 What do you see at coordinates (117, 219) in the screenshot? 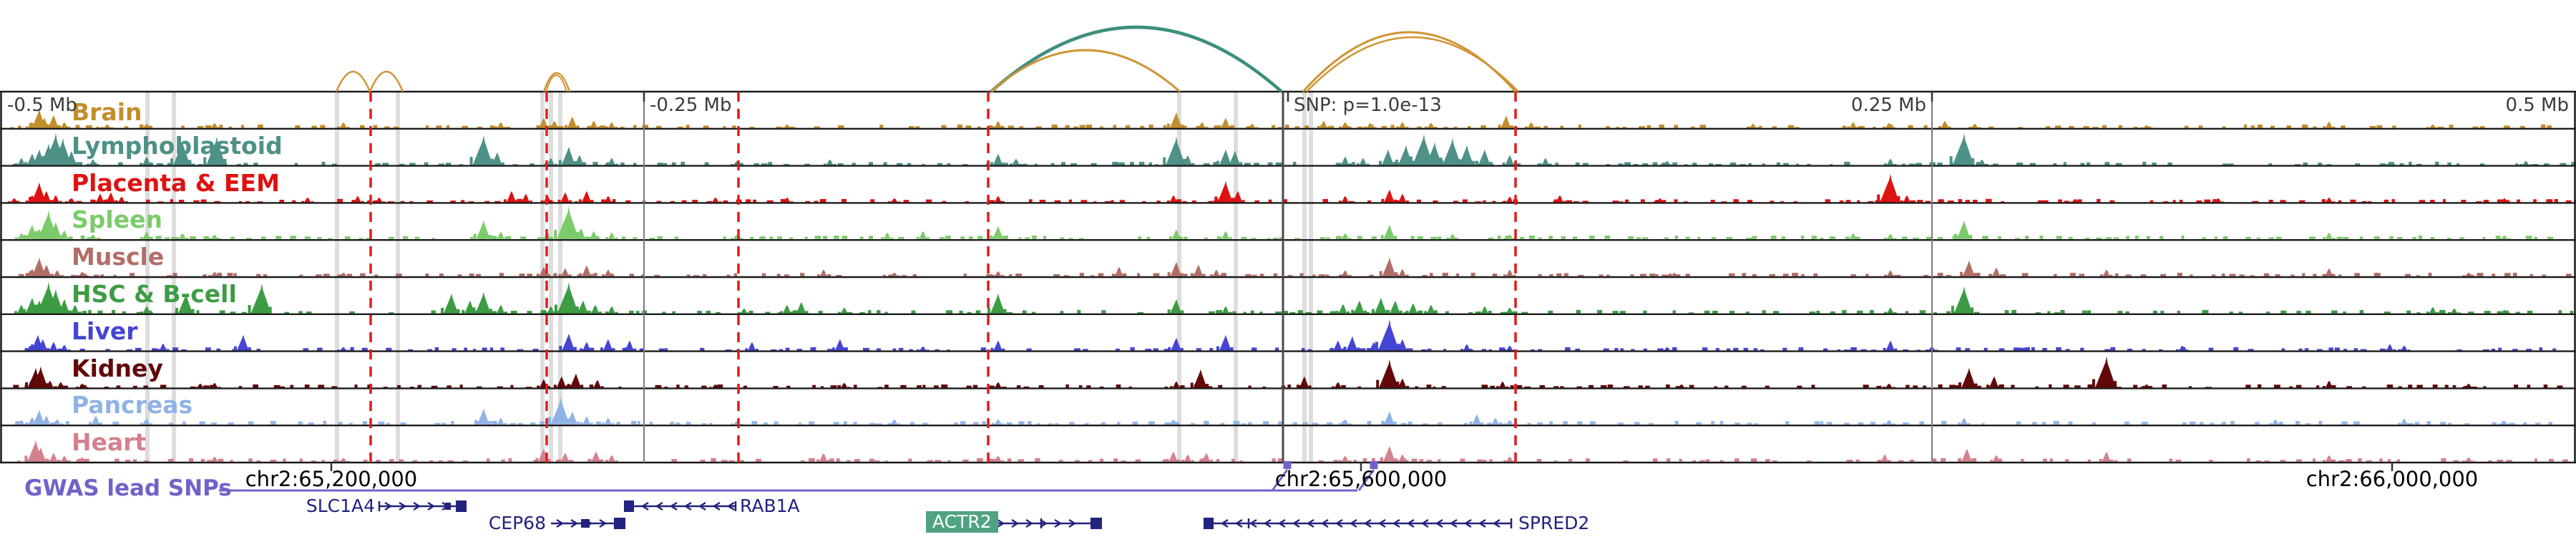
I see `track-label: Spleen` at bounding box center [117, 219].